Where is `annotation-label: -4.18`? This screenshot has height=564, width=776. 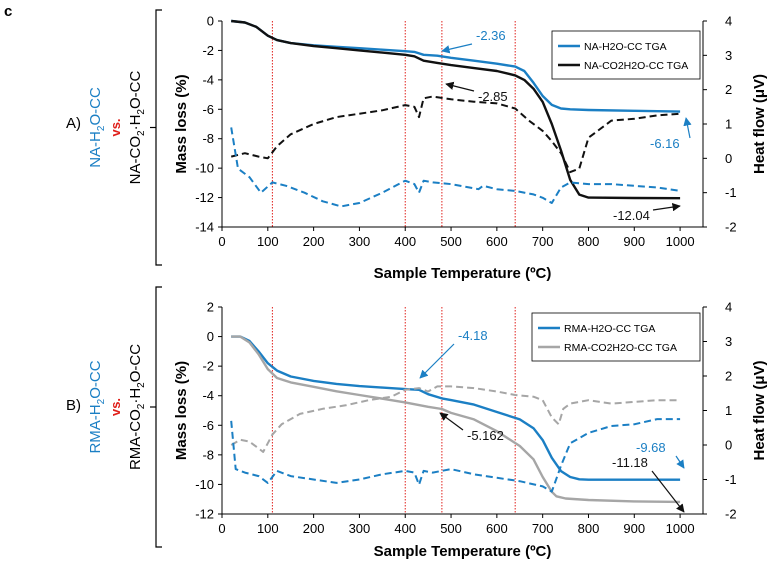
annotation-label: -4.18 is located at coordinates (473, 335).